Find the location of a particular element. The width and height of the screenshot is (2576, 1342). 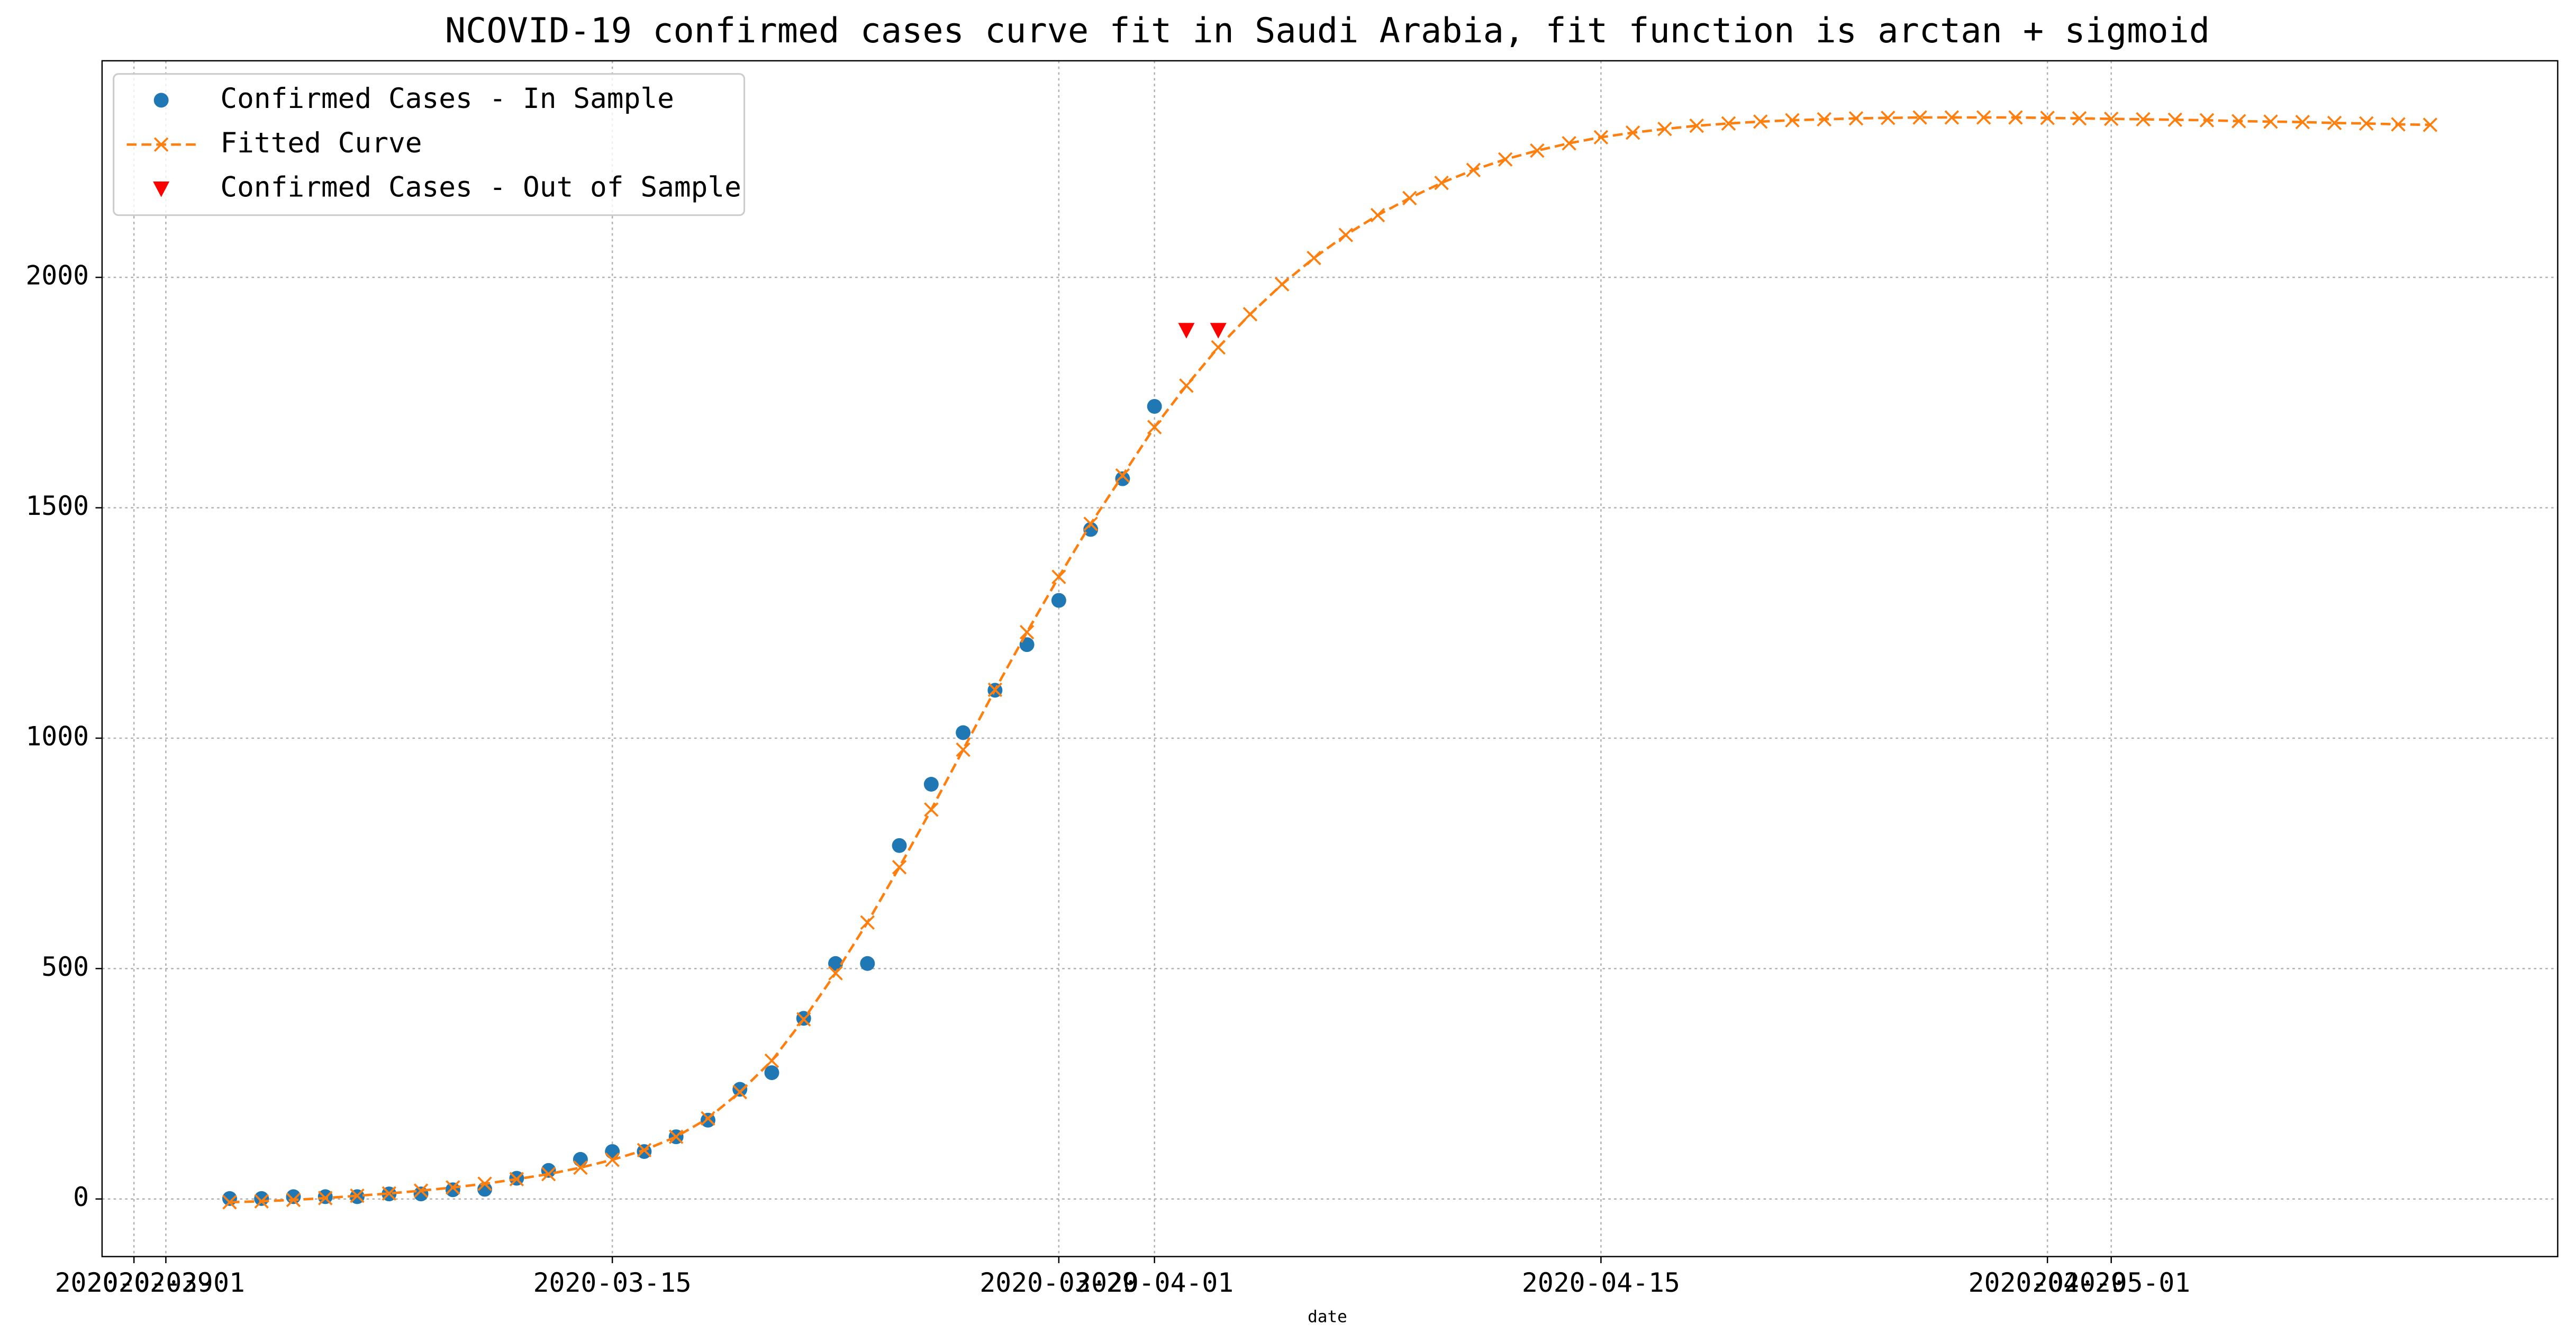

x-tick-label: 2020-03-29 is located at coordinates (1058, 1282).